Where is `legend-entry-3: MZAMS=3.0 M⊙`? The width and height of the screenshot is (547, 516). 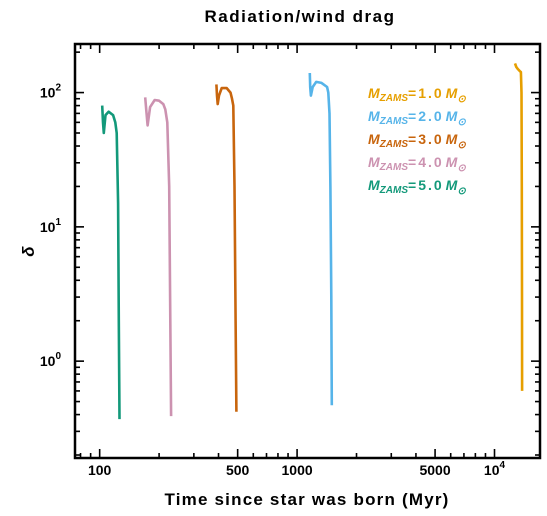 legend-entry-3: MZAMS=3.0 M⊙ is located at coordinates (417, 141).